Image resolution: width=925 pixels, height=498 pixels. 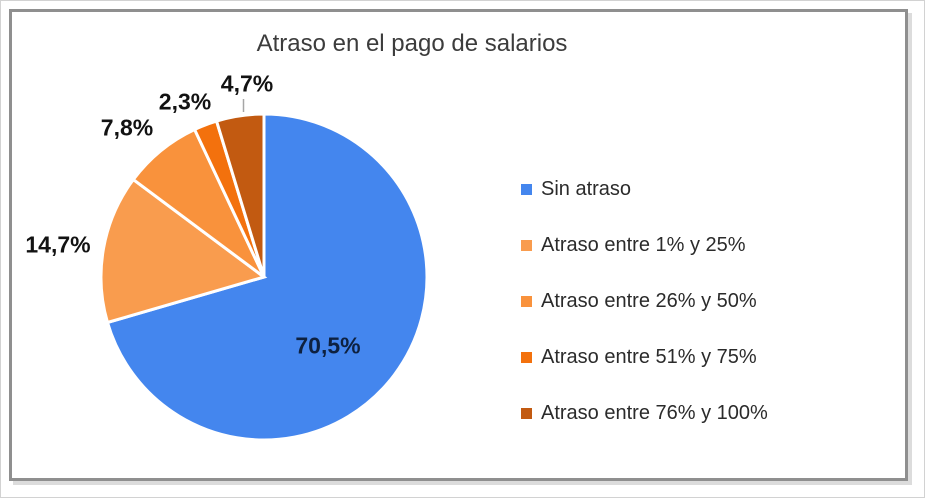 I want to click on data-label-atraso-76-100: 4,7%, so click(x=247, y=83).